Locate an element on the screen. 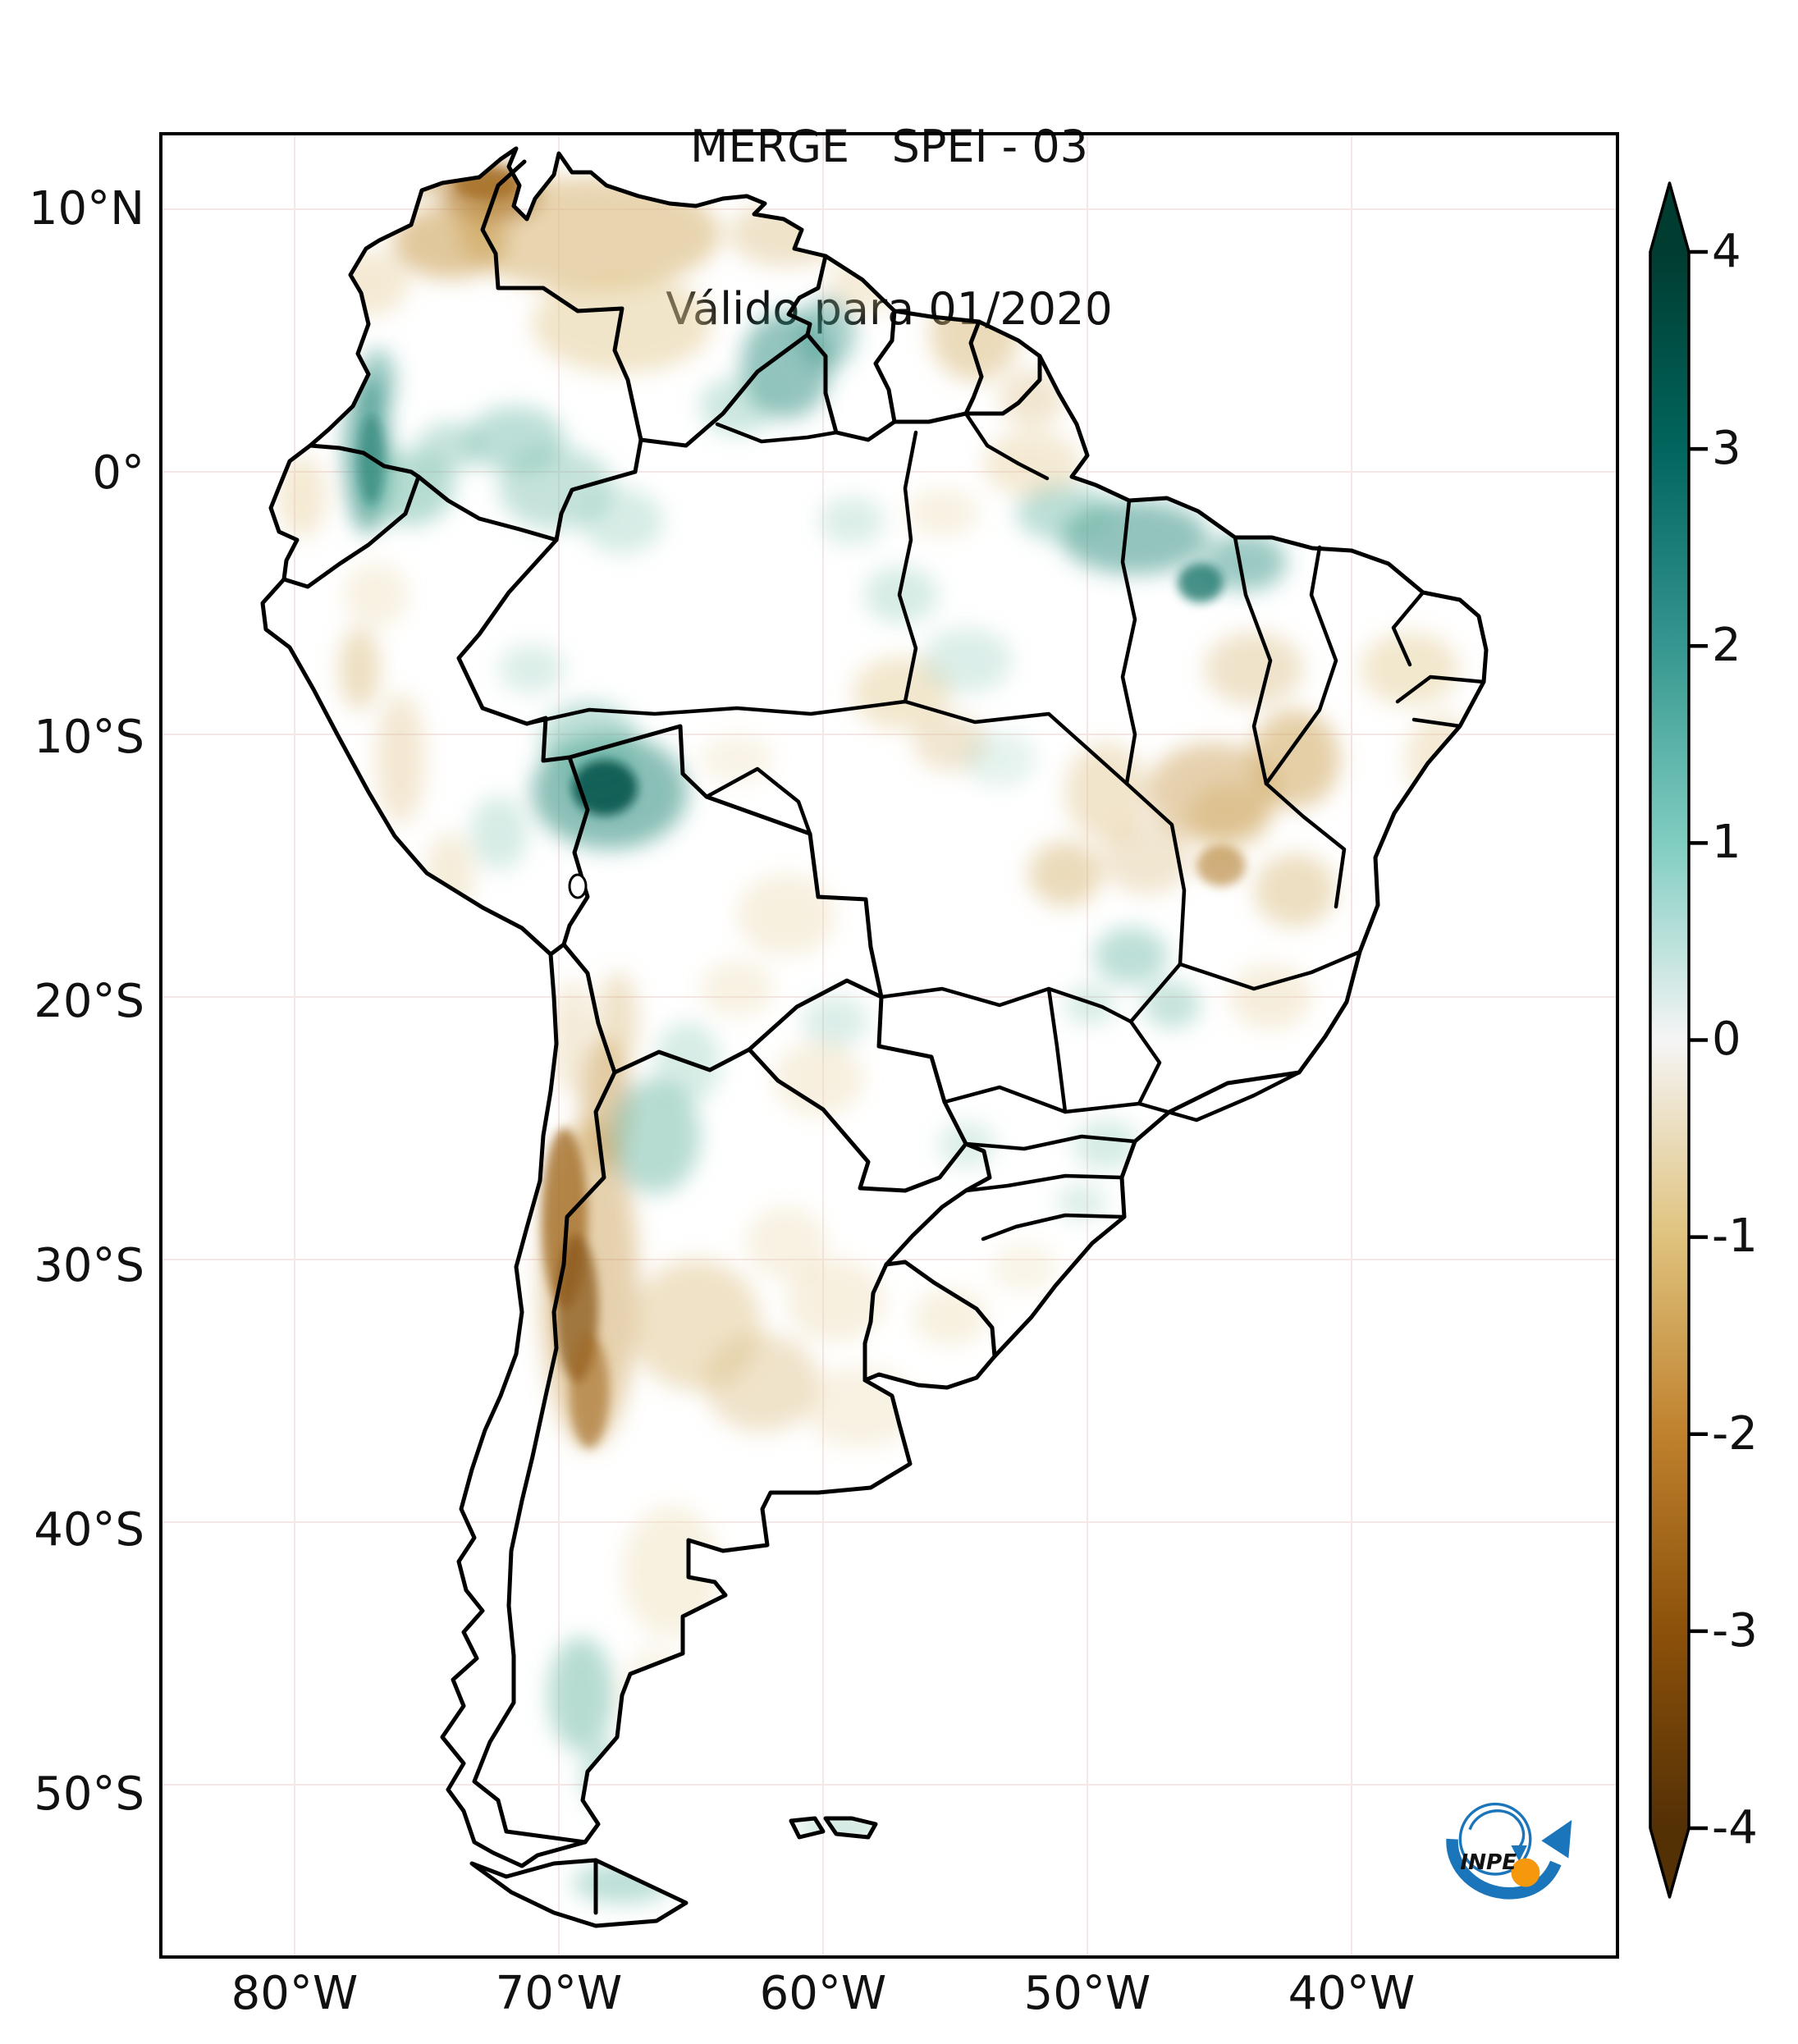  y-tick-40s: 40°S is located at coordinates (89, 1530).